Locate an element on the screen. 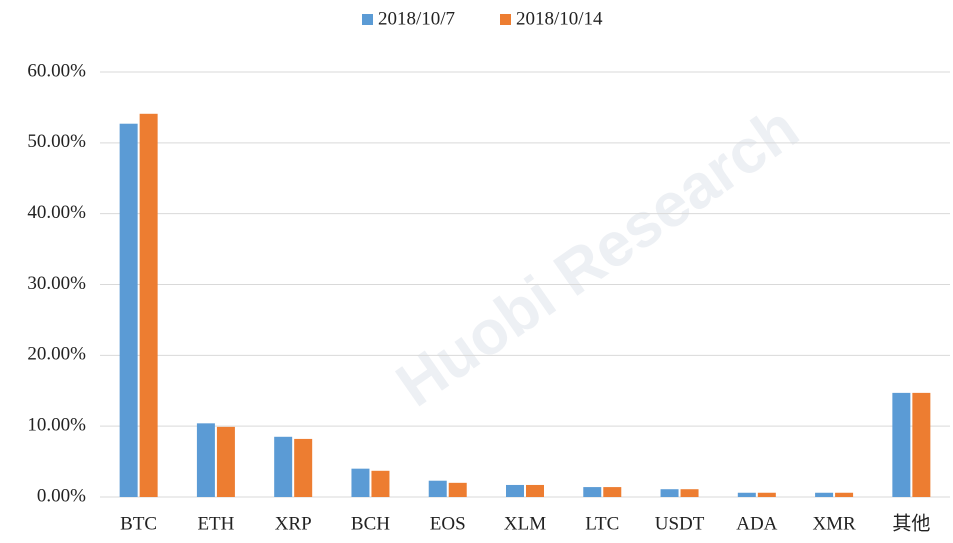 Image resolution: width=953 pixels, height=543 pixels. legend-label: 2018/10/14 is located at coordinates (559, 18).